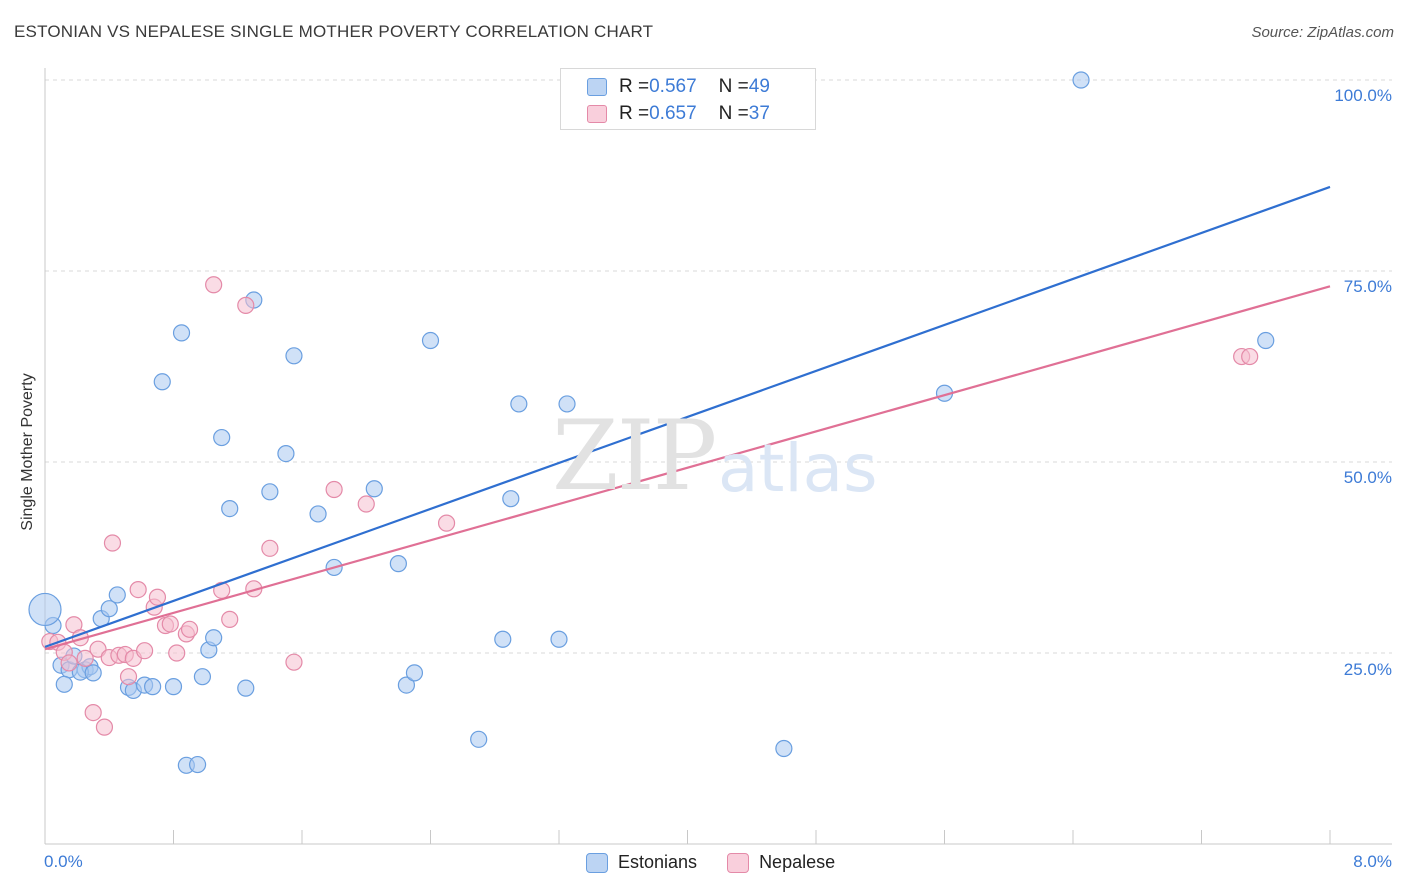 Image resolution: width=1406 pixels, height=892 pixels. I want to click on legend-r-value: 0.567, so click(673, 86).